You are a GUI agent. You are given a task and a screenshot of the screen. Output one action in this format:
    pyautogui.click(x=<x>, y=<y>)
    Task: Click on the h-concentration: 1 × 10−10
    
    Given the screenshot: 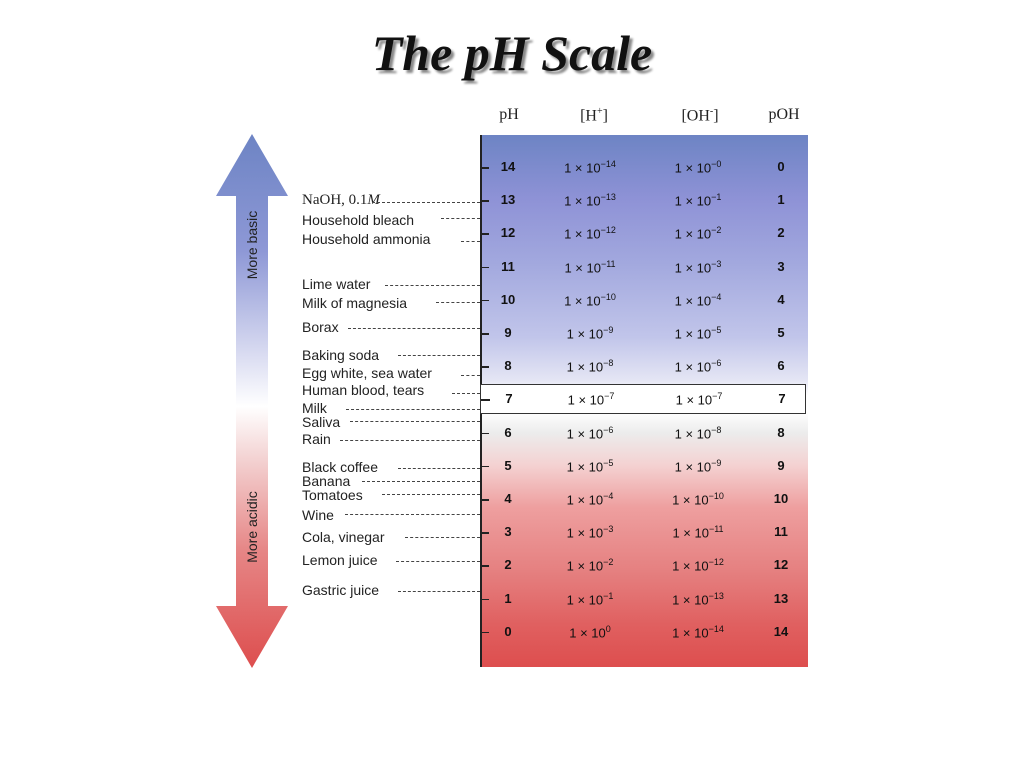 What is the action you would take?
    pyautogui.click(x=590, y=300)
    